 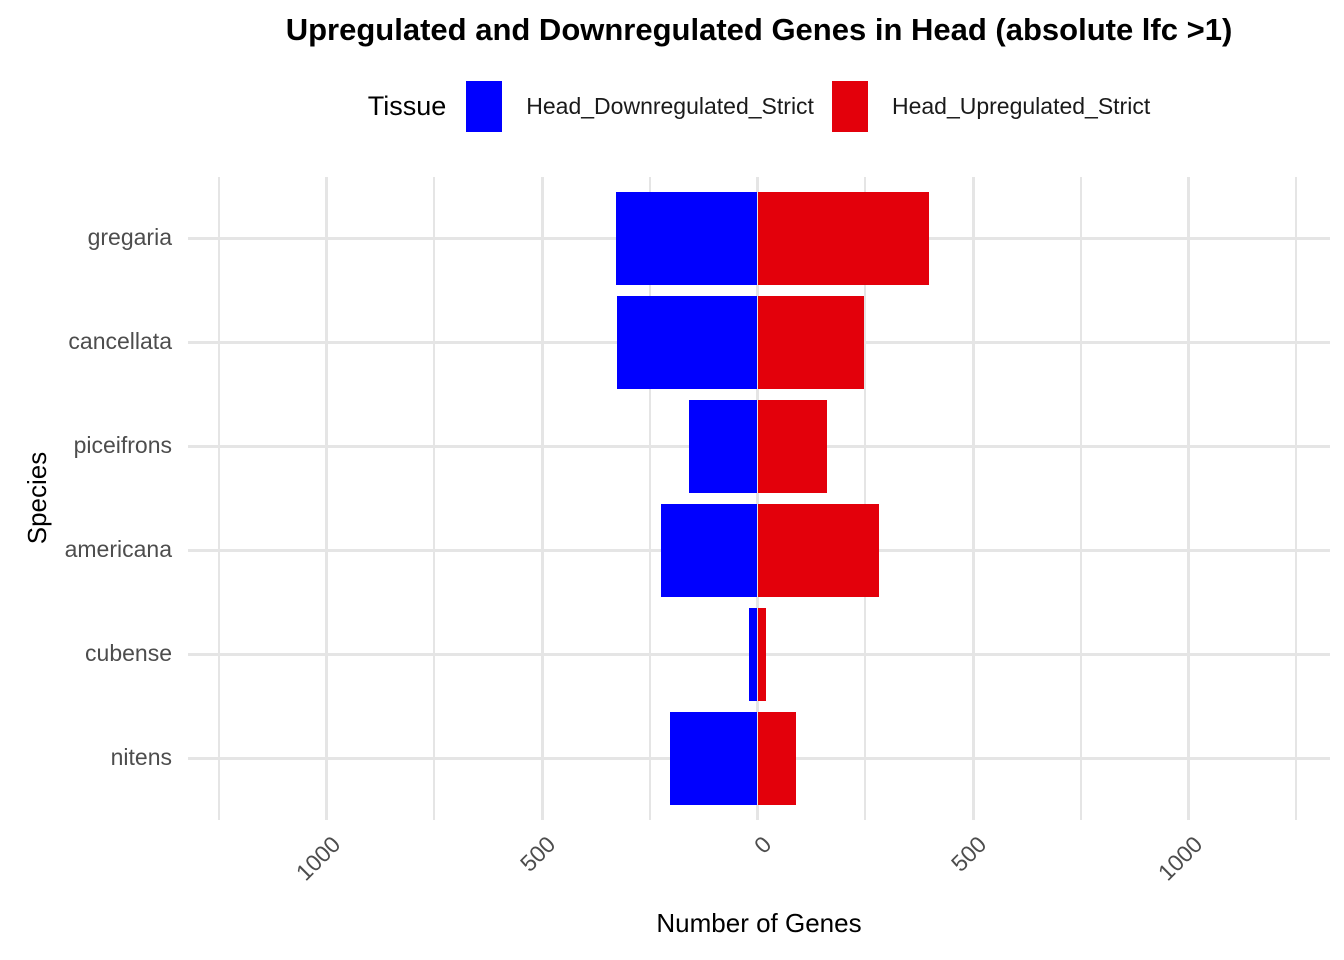 I want to click on y-tick-label-nitens: nitens, so click(x=141, y=757).